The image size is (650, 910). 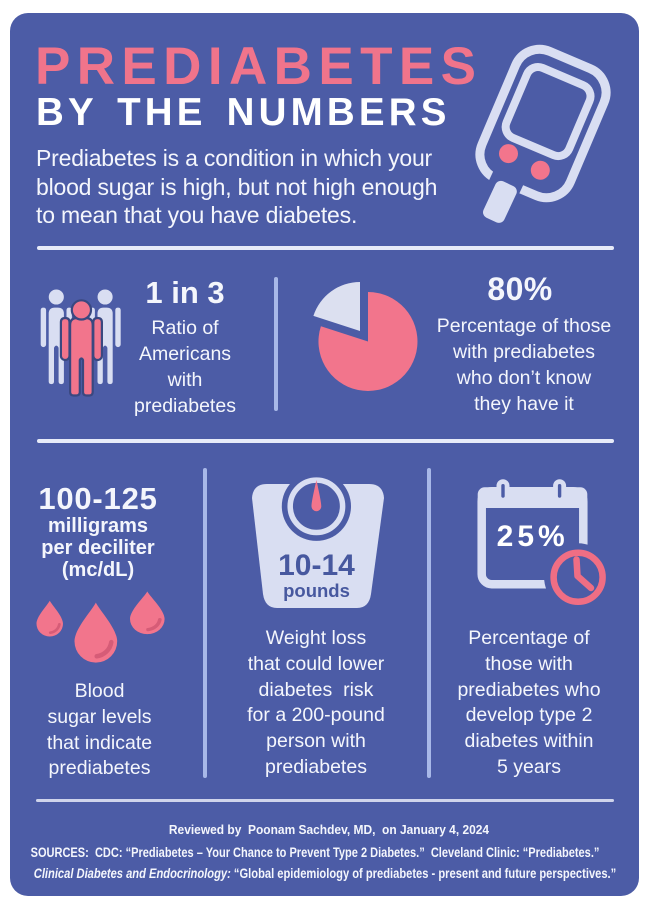 I want to click on svg-text: 25%, so click(x=533, y=536).